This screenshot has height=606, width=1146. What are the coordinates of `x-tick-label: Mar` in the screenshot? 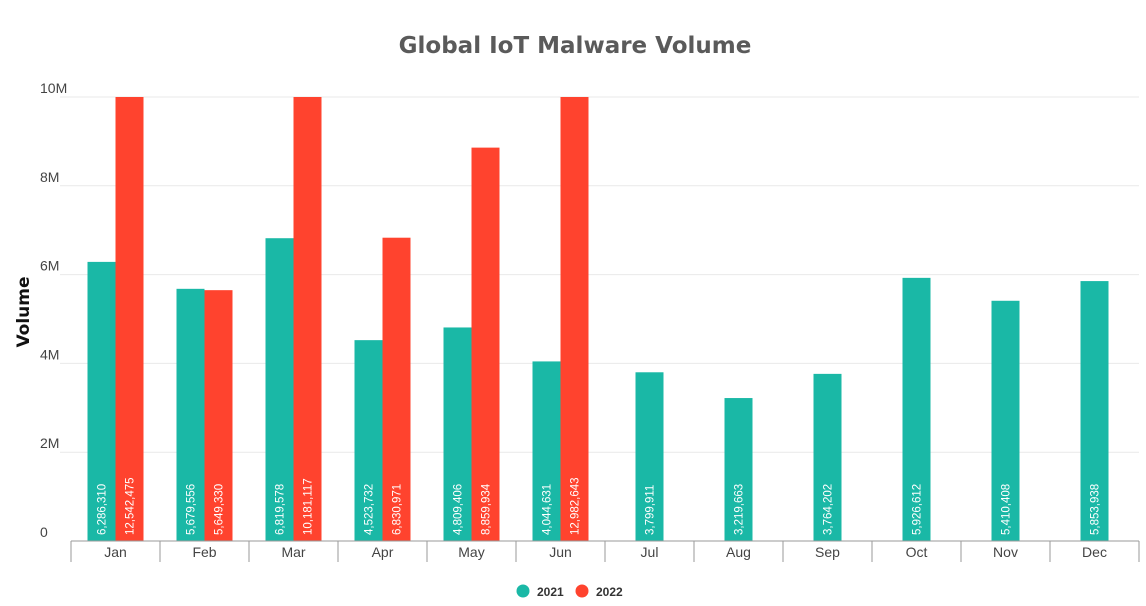 It's located at (293, 552).